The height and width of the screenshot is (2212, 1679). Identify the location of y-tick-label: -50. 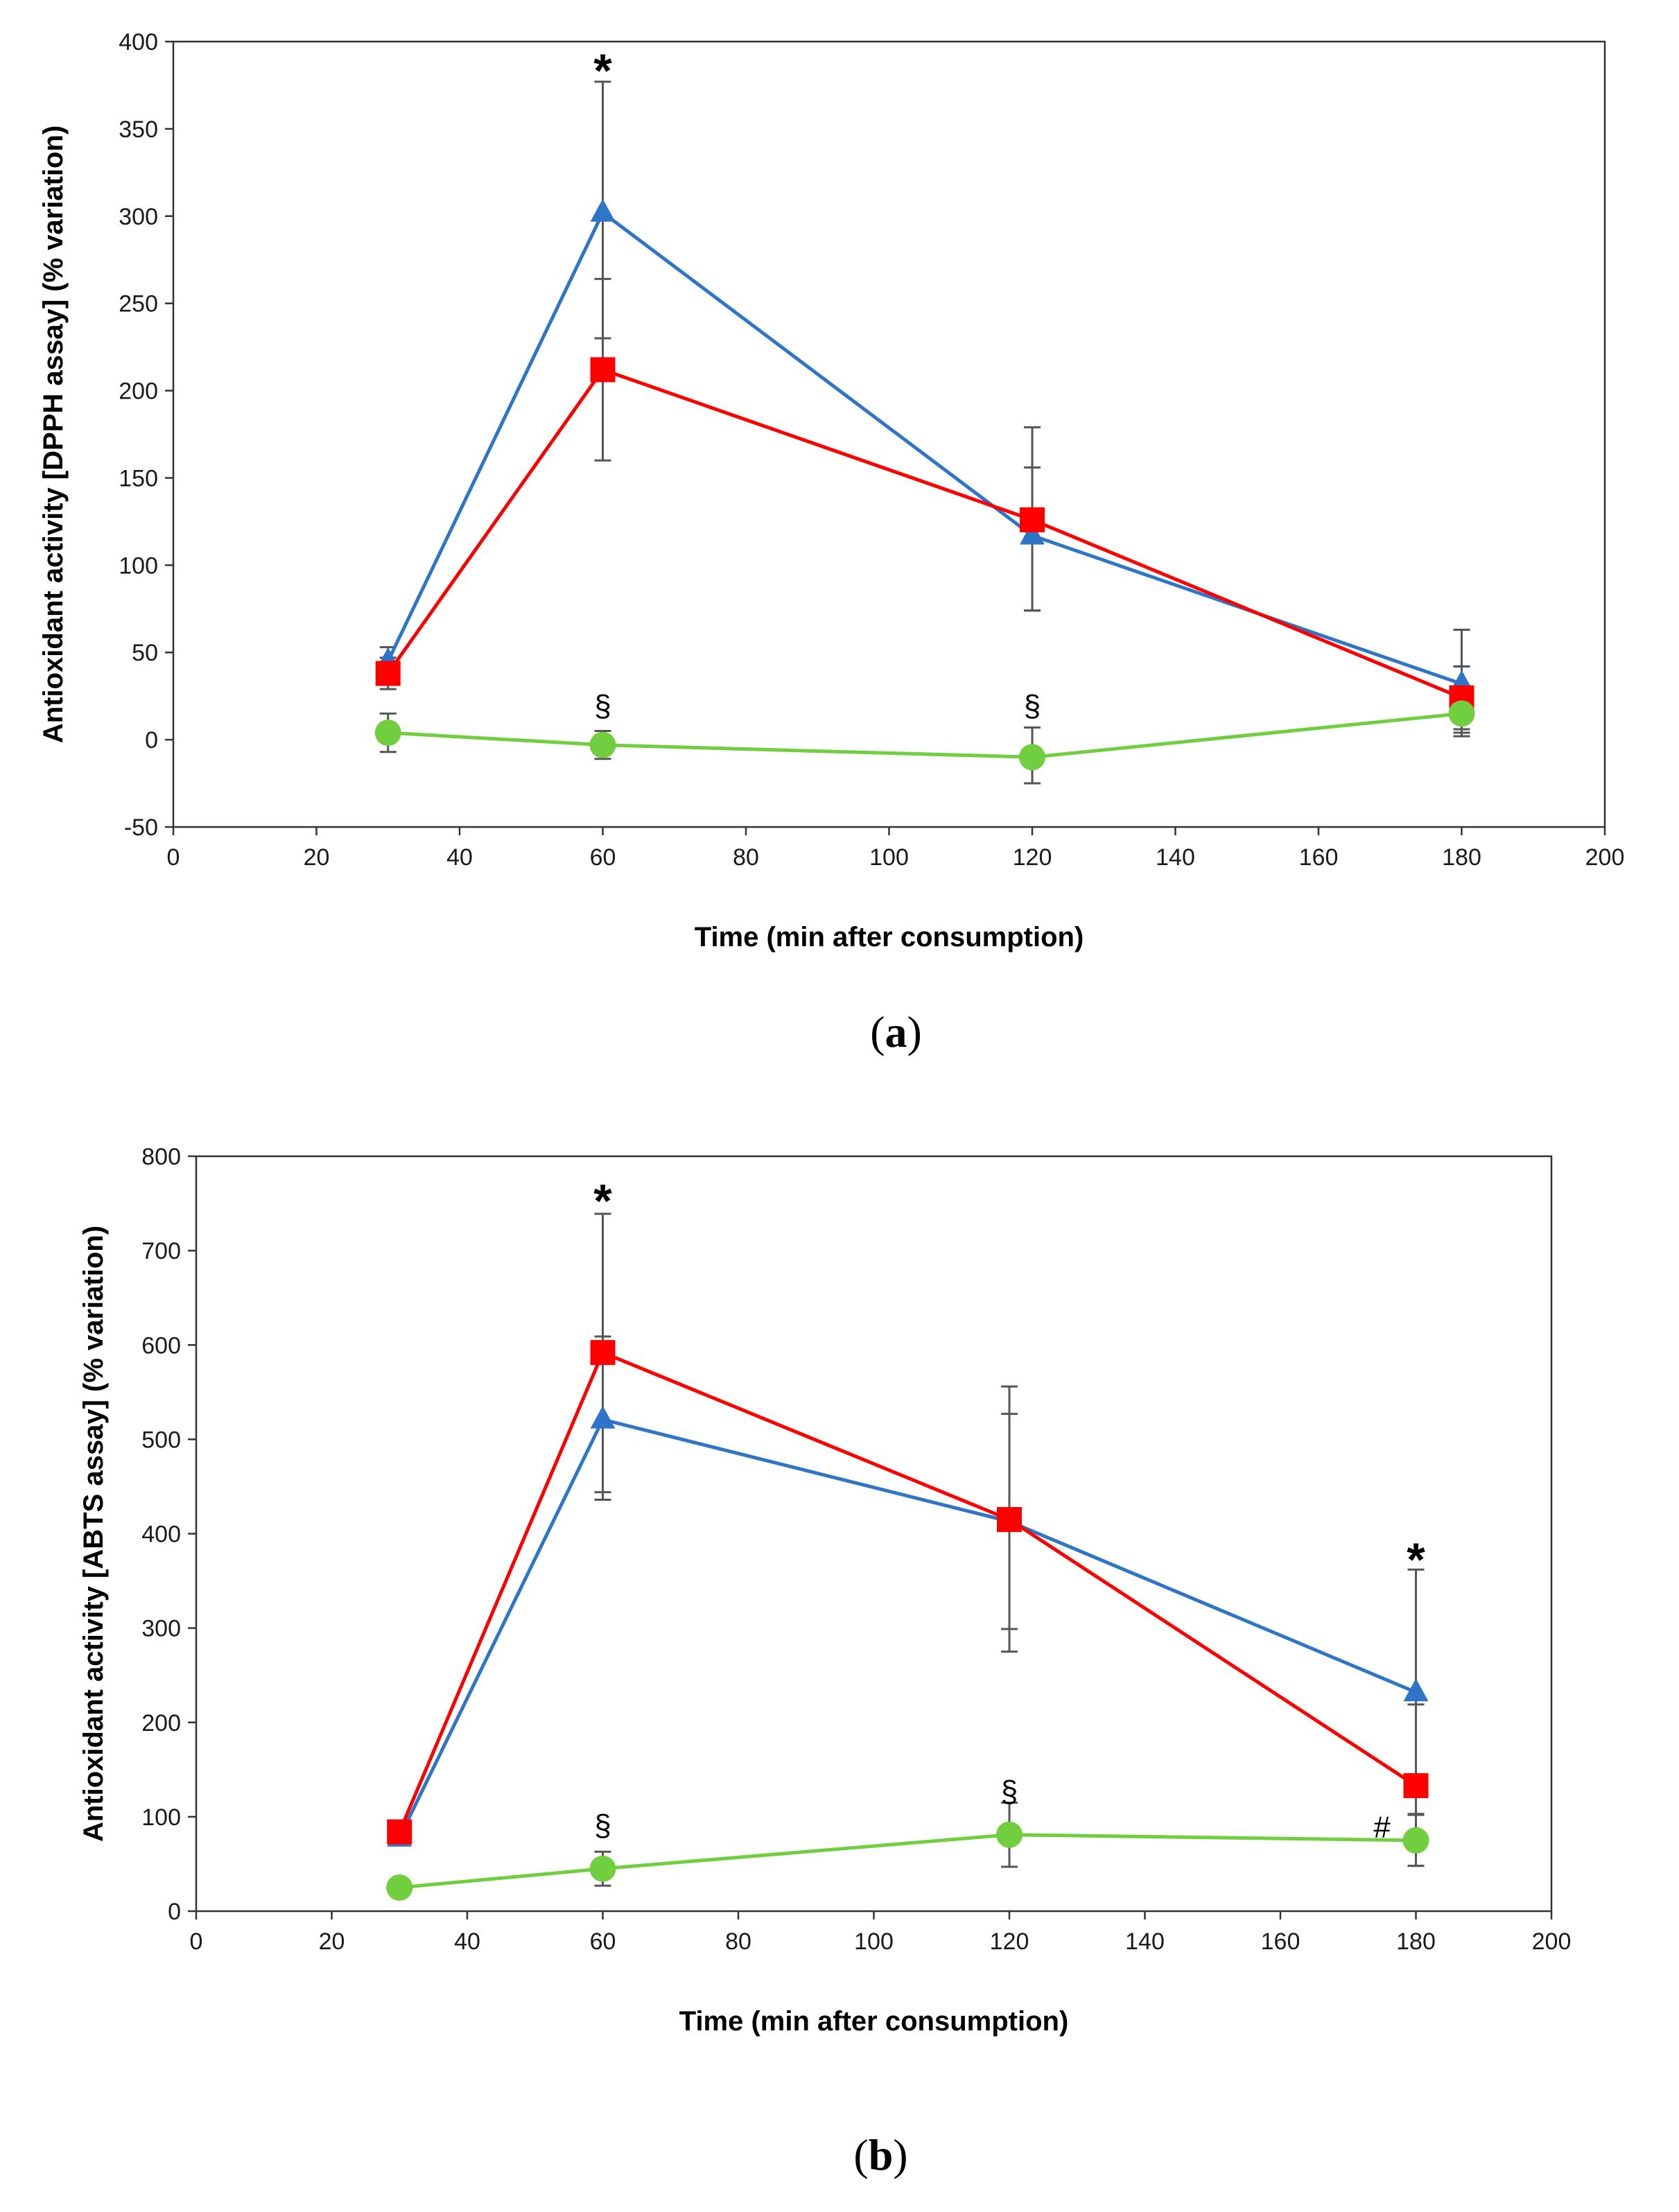
(141, 828).